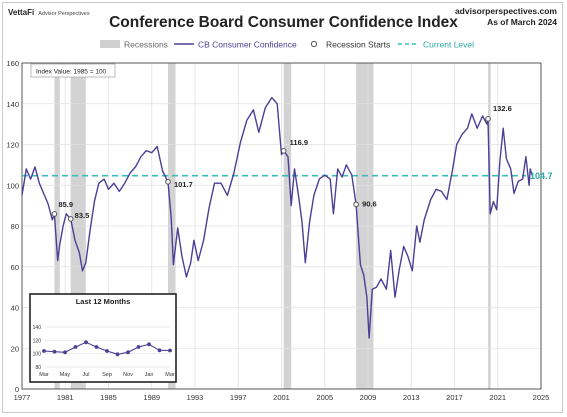 This screenshot has width=567, height=417. What do you see at coordinates (64, 14) in the screenshot?
I see `brand-subtitle: Advisor Perspectives` at bounding box center [64, 14].